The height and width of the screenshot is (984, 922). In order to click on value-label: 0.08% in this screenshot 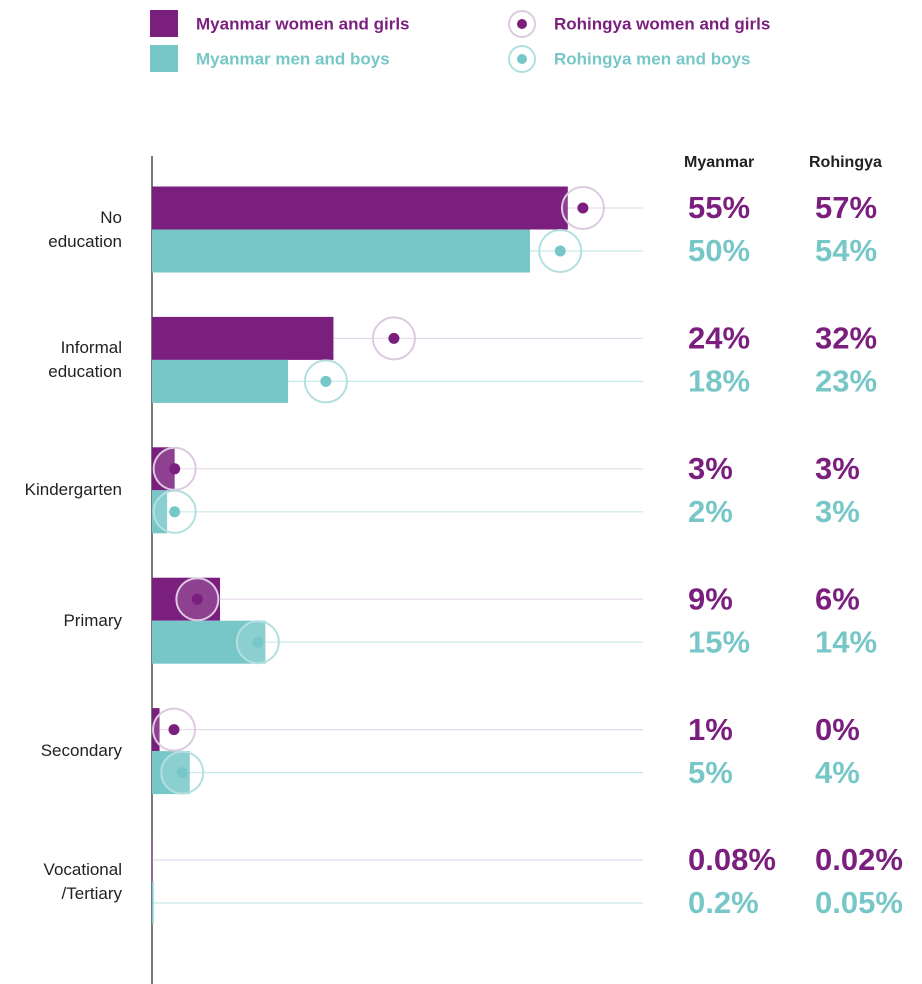, I will do `click(732, 859)`.